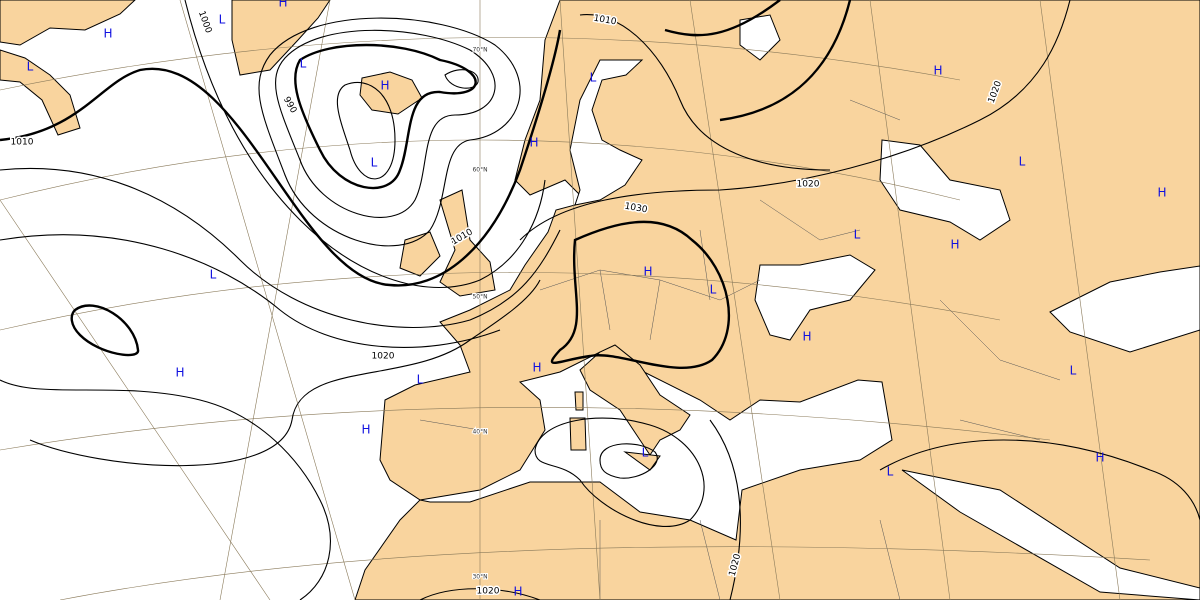 The width and height of the screenshot is (1200, 600). What do you see at coordinates (479, 170) in the screenshot?
I see `latitude-label: 60°N` at bounding box center [479, 170].